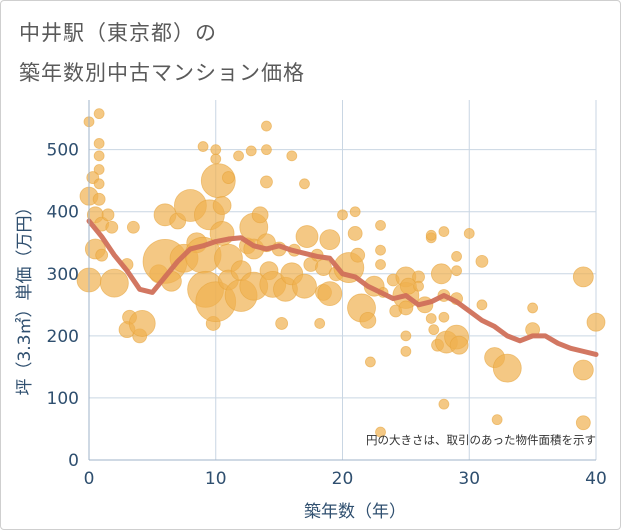  Describe the element at coordinates (118, 33) in the screenshot. I see `chart-title-line1: 中井駅（東京都）の` at that location.